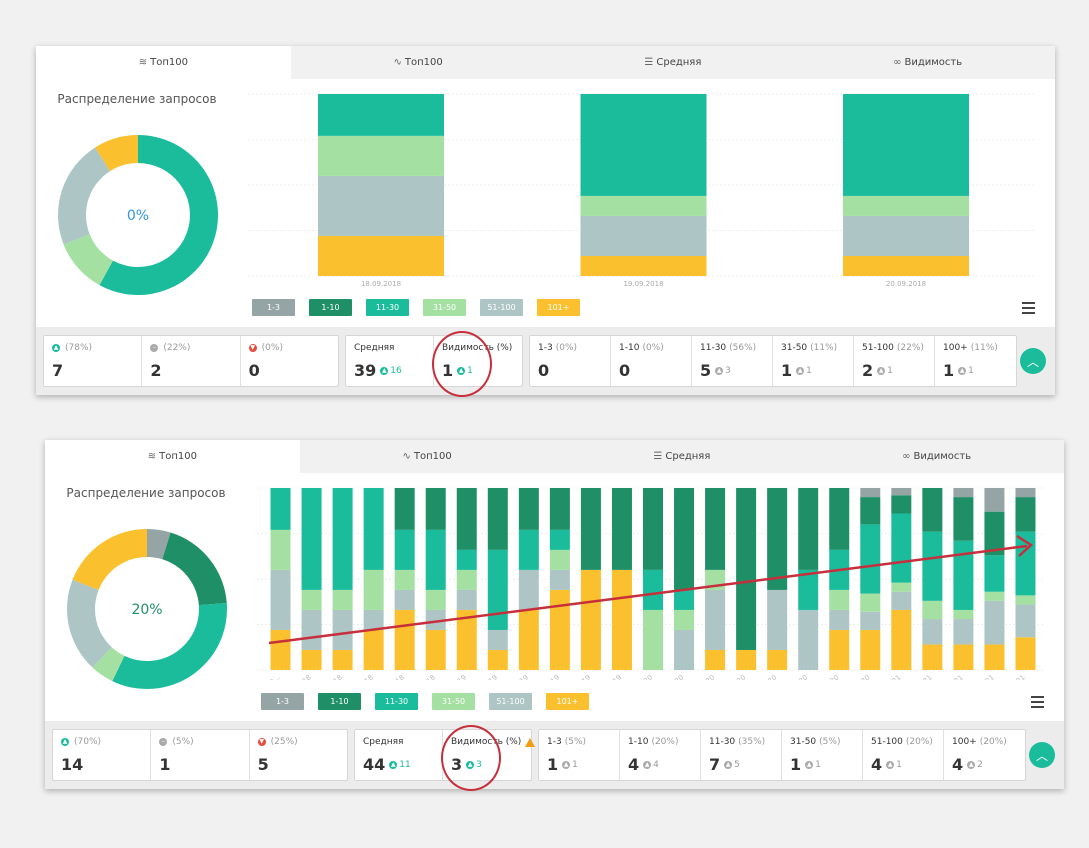  What do you see at coordinates (567, 701) in the screenshot?
I see `legend-item-101+: 101+` at bounding box center [567, 701].